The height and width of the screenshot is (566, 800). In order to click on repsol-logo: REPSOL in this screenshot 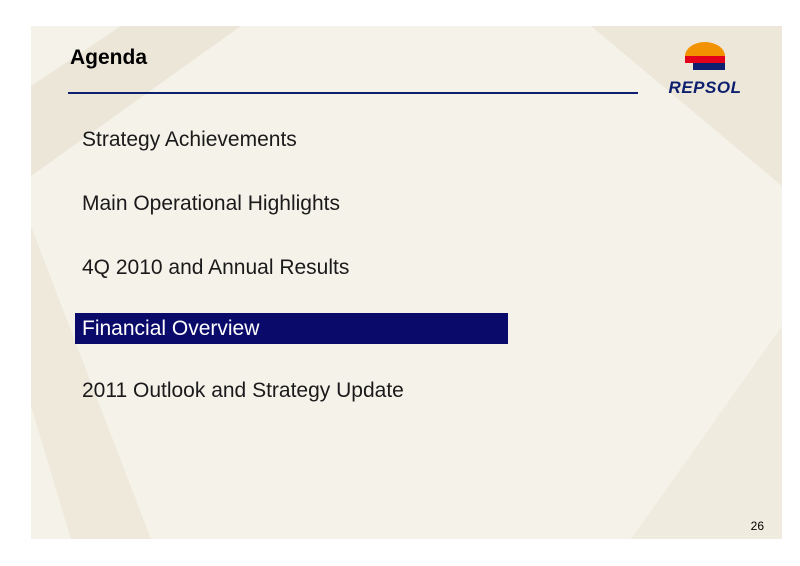, I will do `click(705, 72)`.